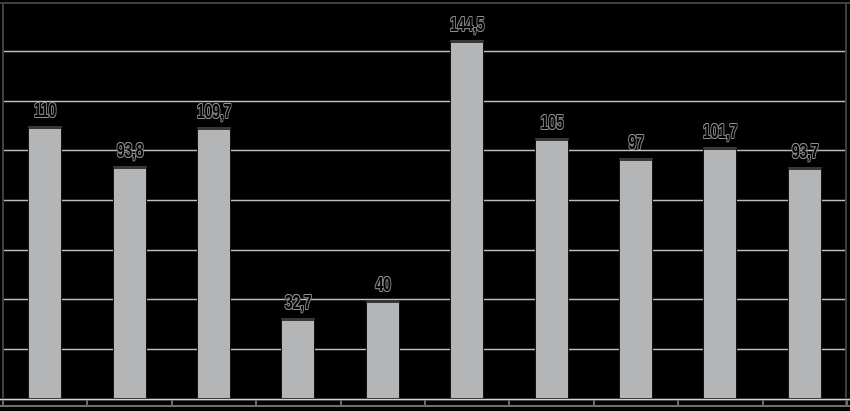 This screenshot has height=411, width=850. I want to click on bar-value-label: 109,7, so click(214, 111).